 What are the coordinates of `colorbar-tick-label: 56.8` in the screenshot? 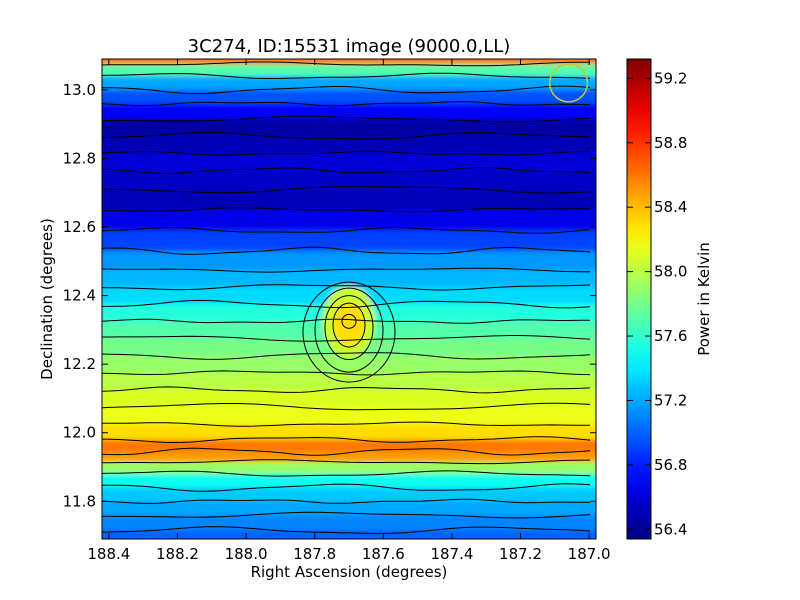 It's located at (670, 465).